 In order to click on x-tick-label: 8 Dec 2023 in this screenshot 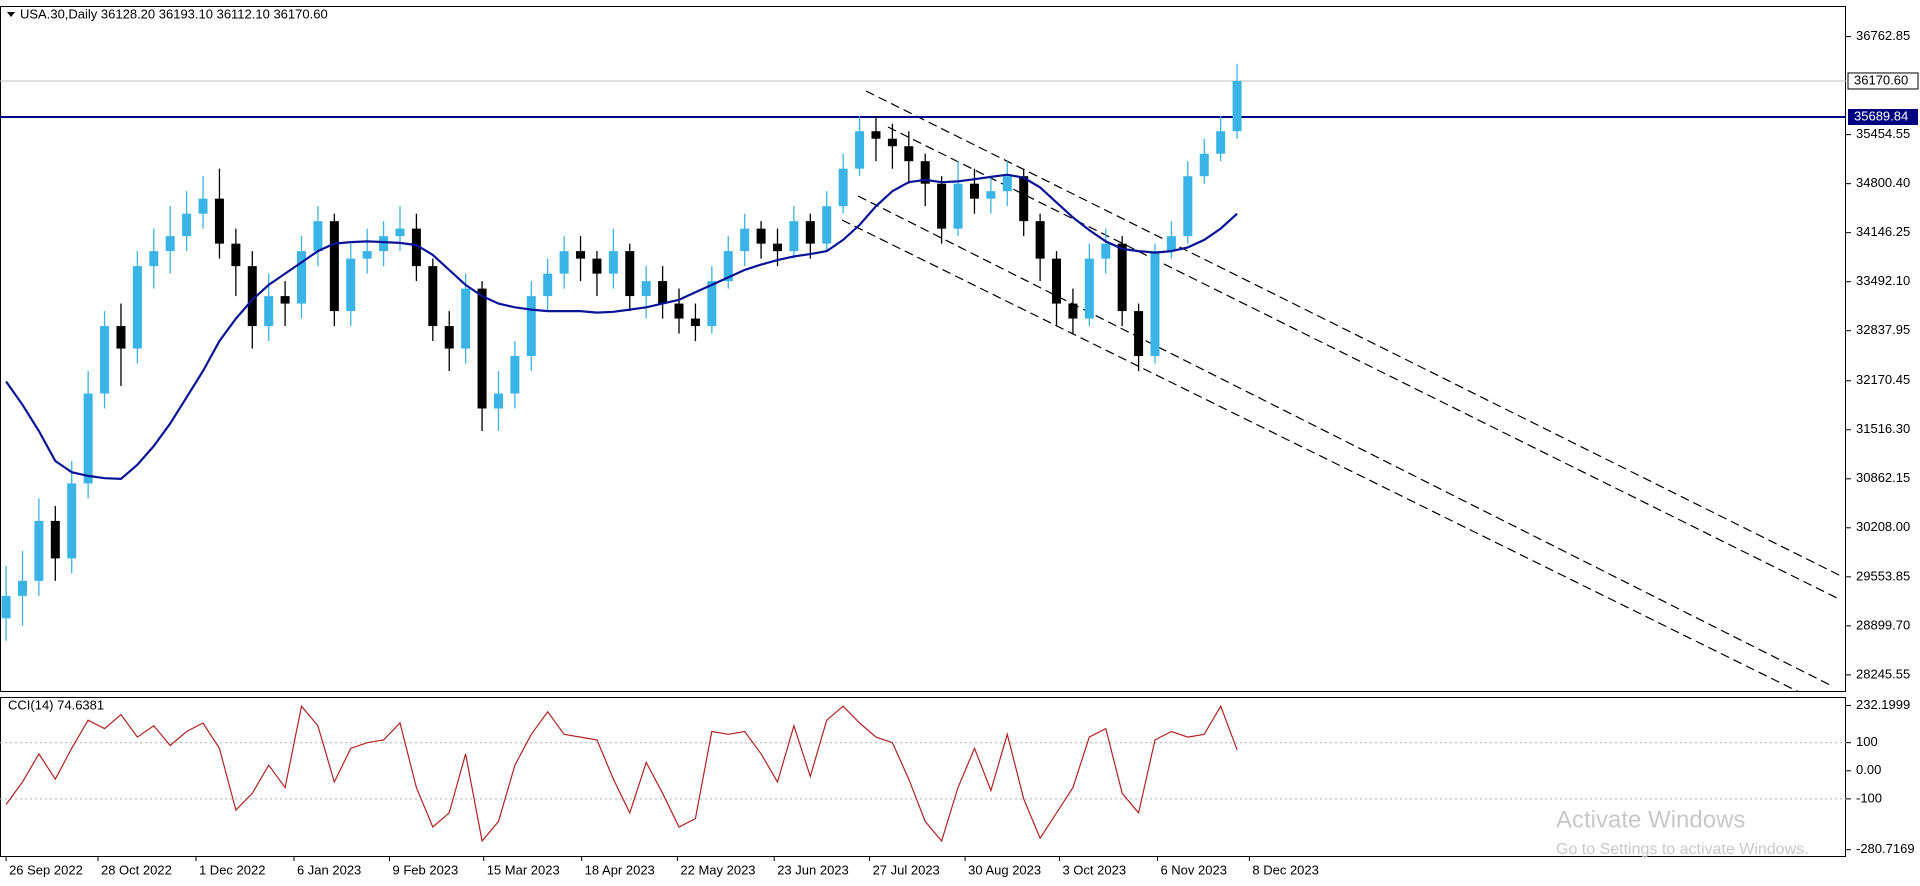, I will do `click(1285, 869)`.